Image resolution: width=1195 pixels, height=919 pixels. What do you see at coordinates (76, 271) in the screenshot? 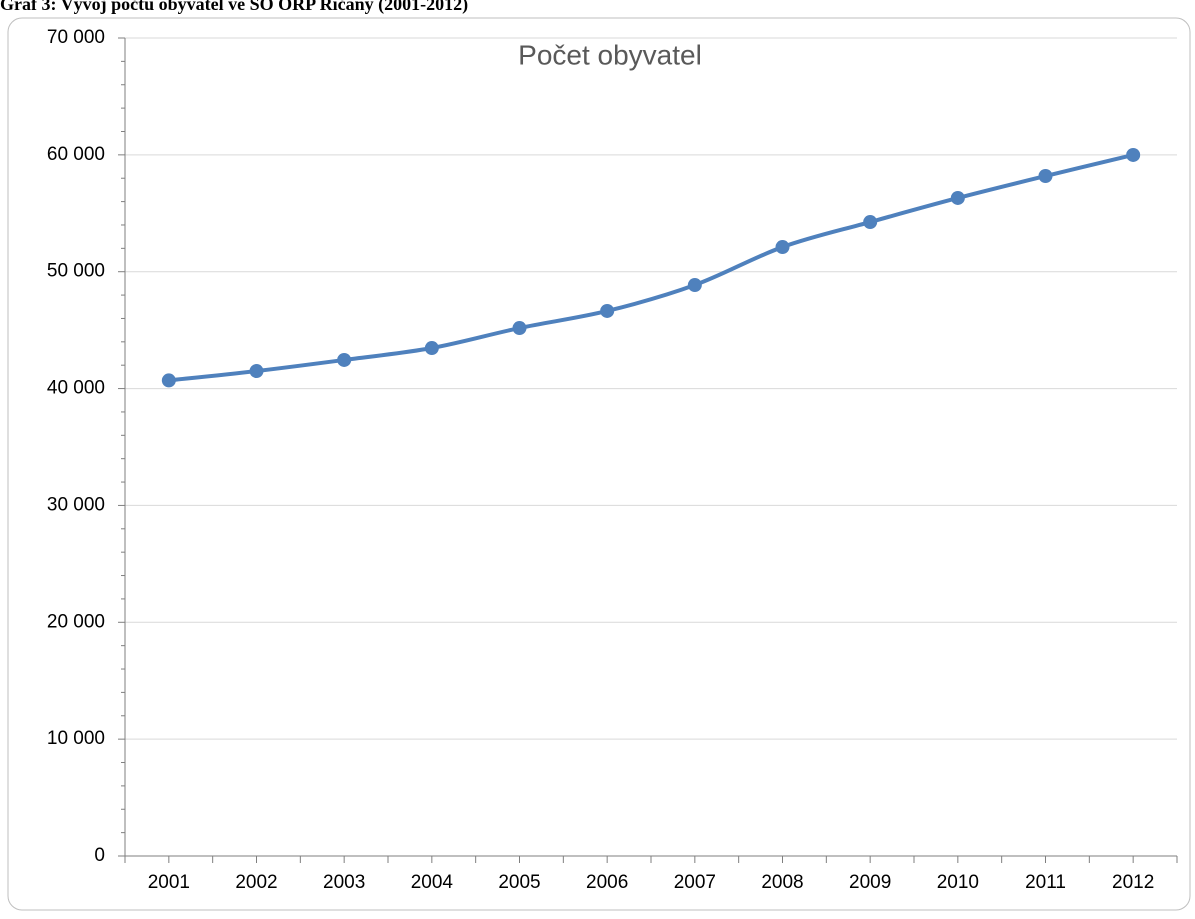
I see `y-tick-label: 50 000` at bounding box center [76, 271].